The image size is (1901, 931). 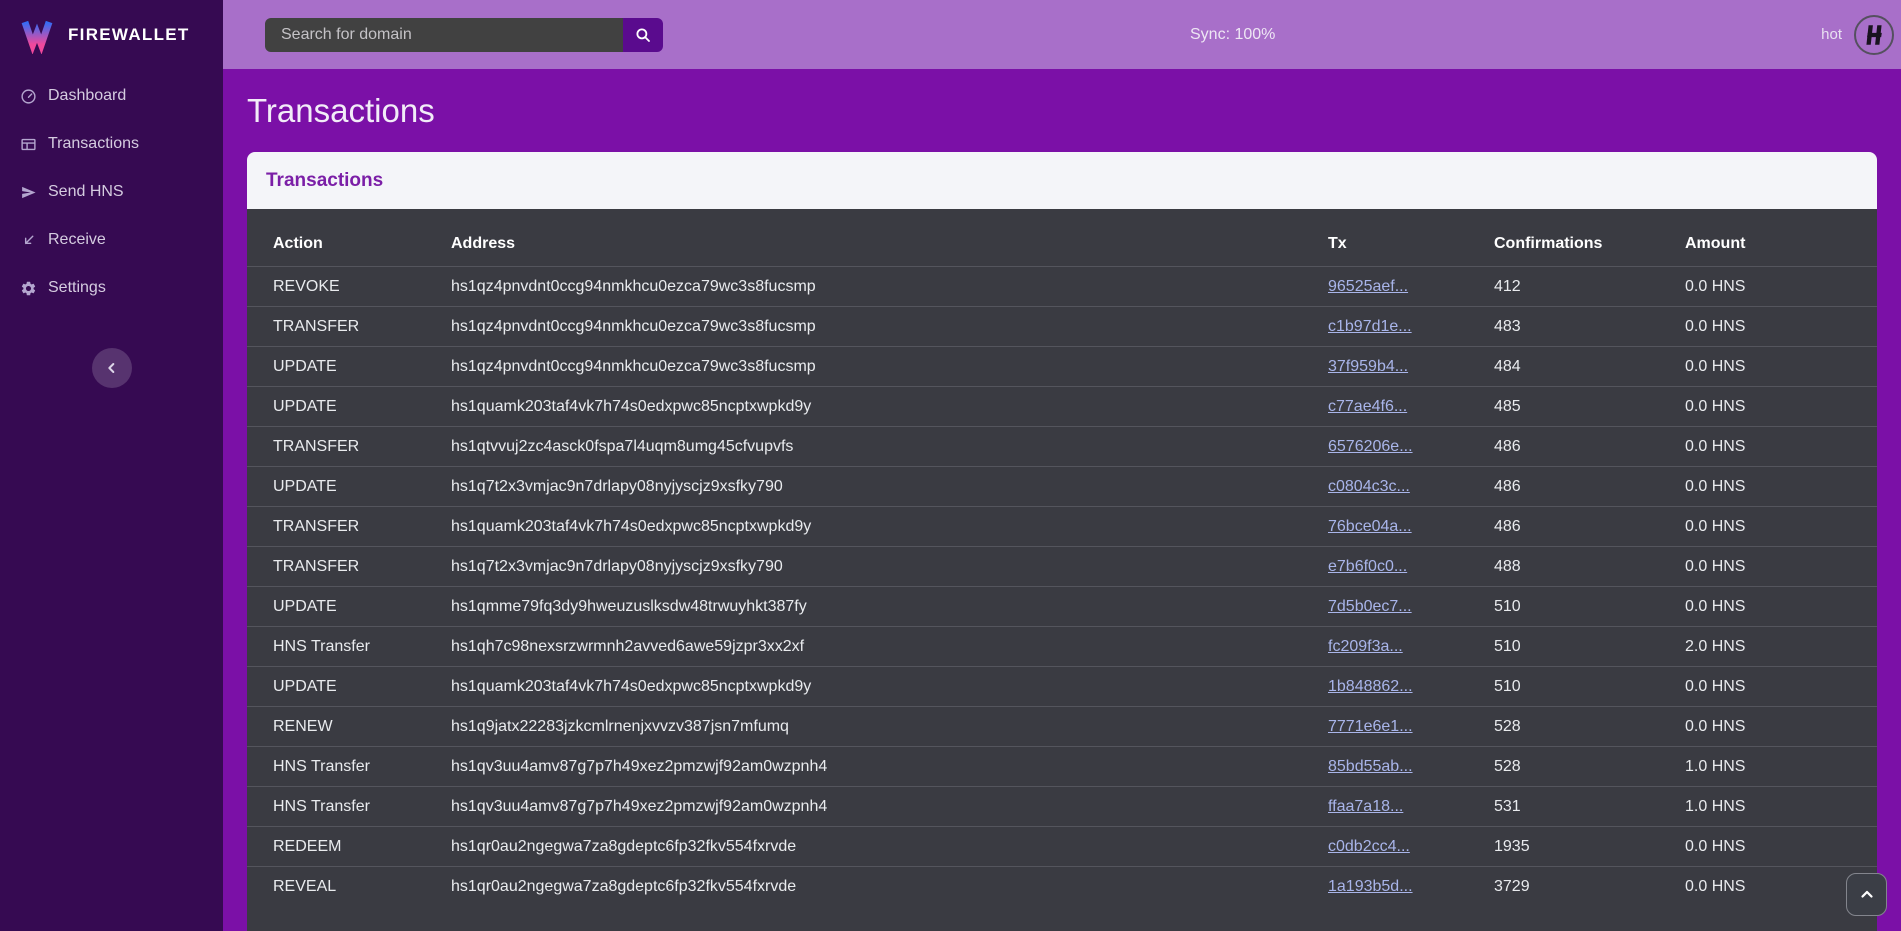 I want to click on domain-search, so click(x=464, y=34).